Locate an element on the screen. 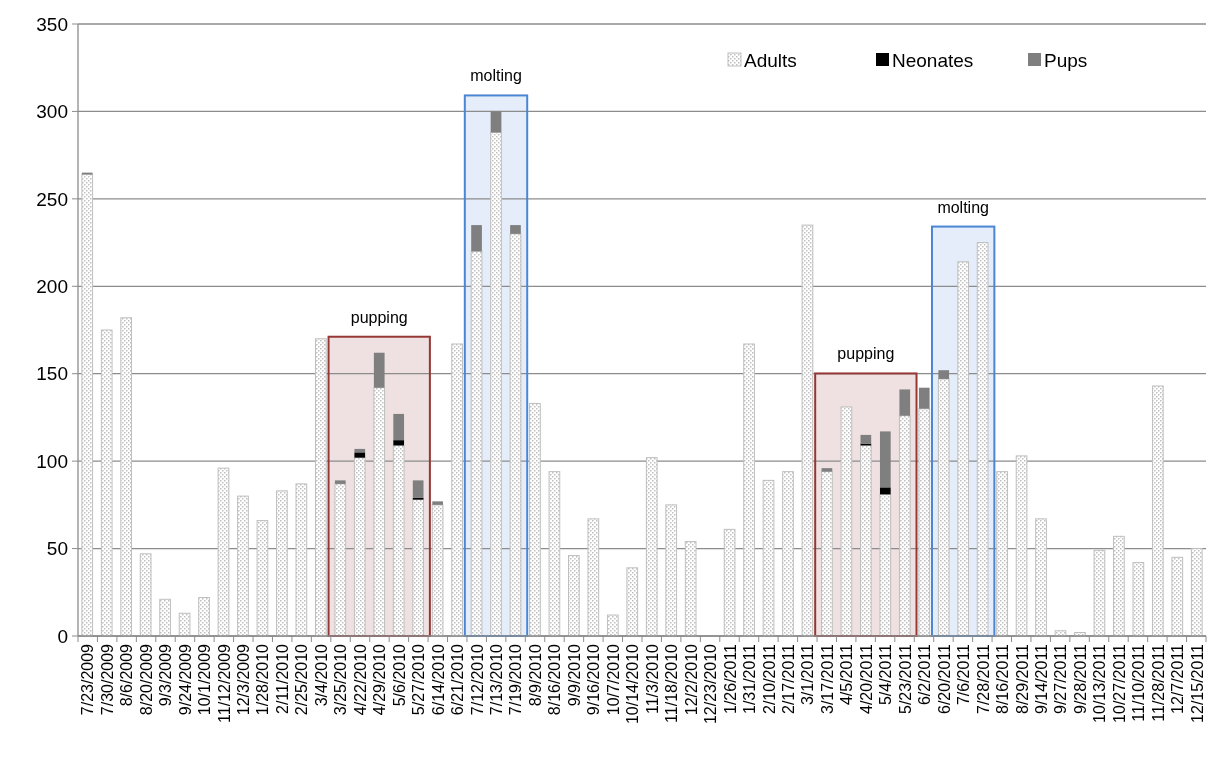 Image resolution: width=1214 pixels, height=763 pixels. x-tick-label: 3/1/2011 is located at coordinates (808, 674).